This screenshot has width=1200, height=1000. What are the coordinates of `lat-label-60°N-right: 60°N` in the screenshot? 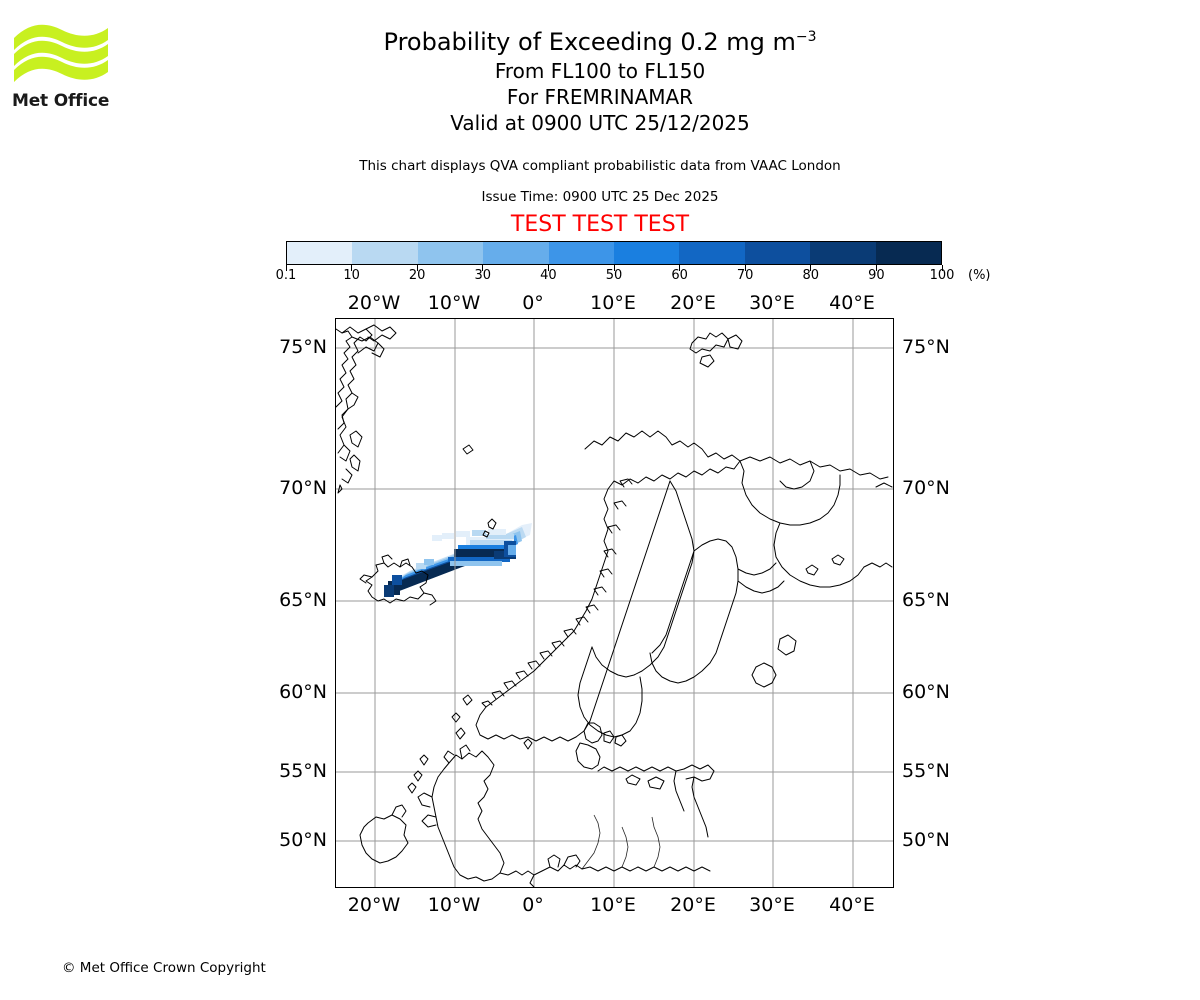 It's located at (926, 692).